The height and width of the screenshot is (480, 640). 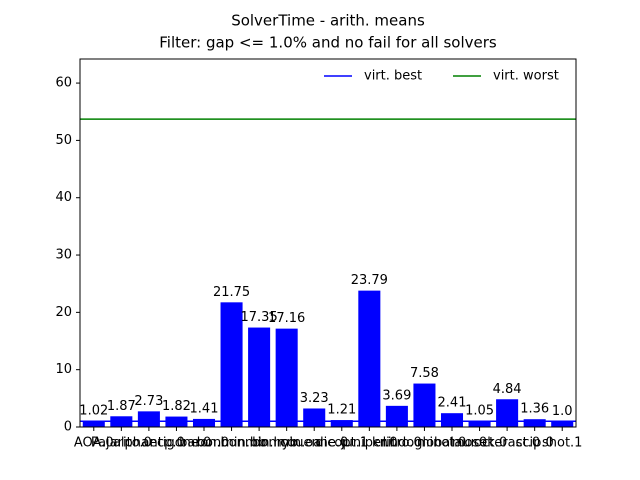 What do you see at coordinates (68, 427) in the screenshot?
I see `y-tick-label: 0` at bounding box center [68, 427].